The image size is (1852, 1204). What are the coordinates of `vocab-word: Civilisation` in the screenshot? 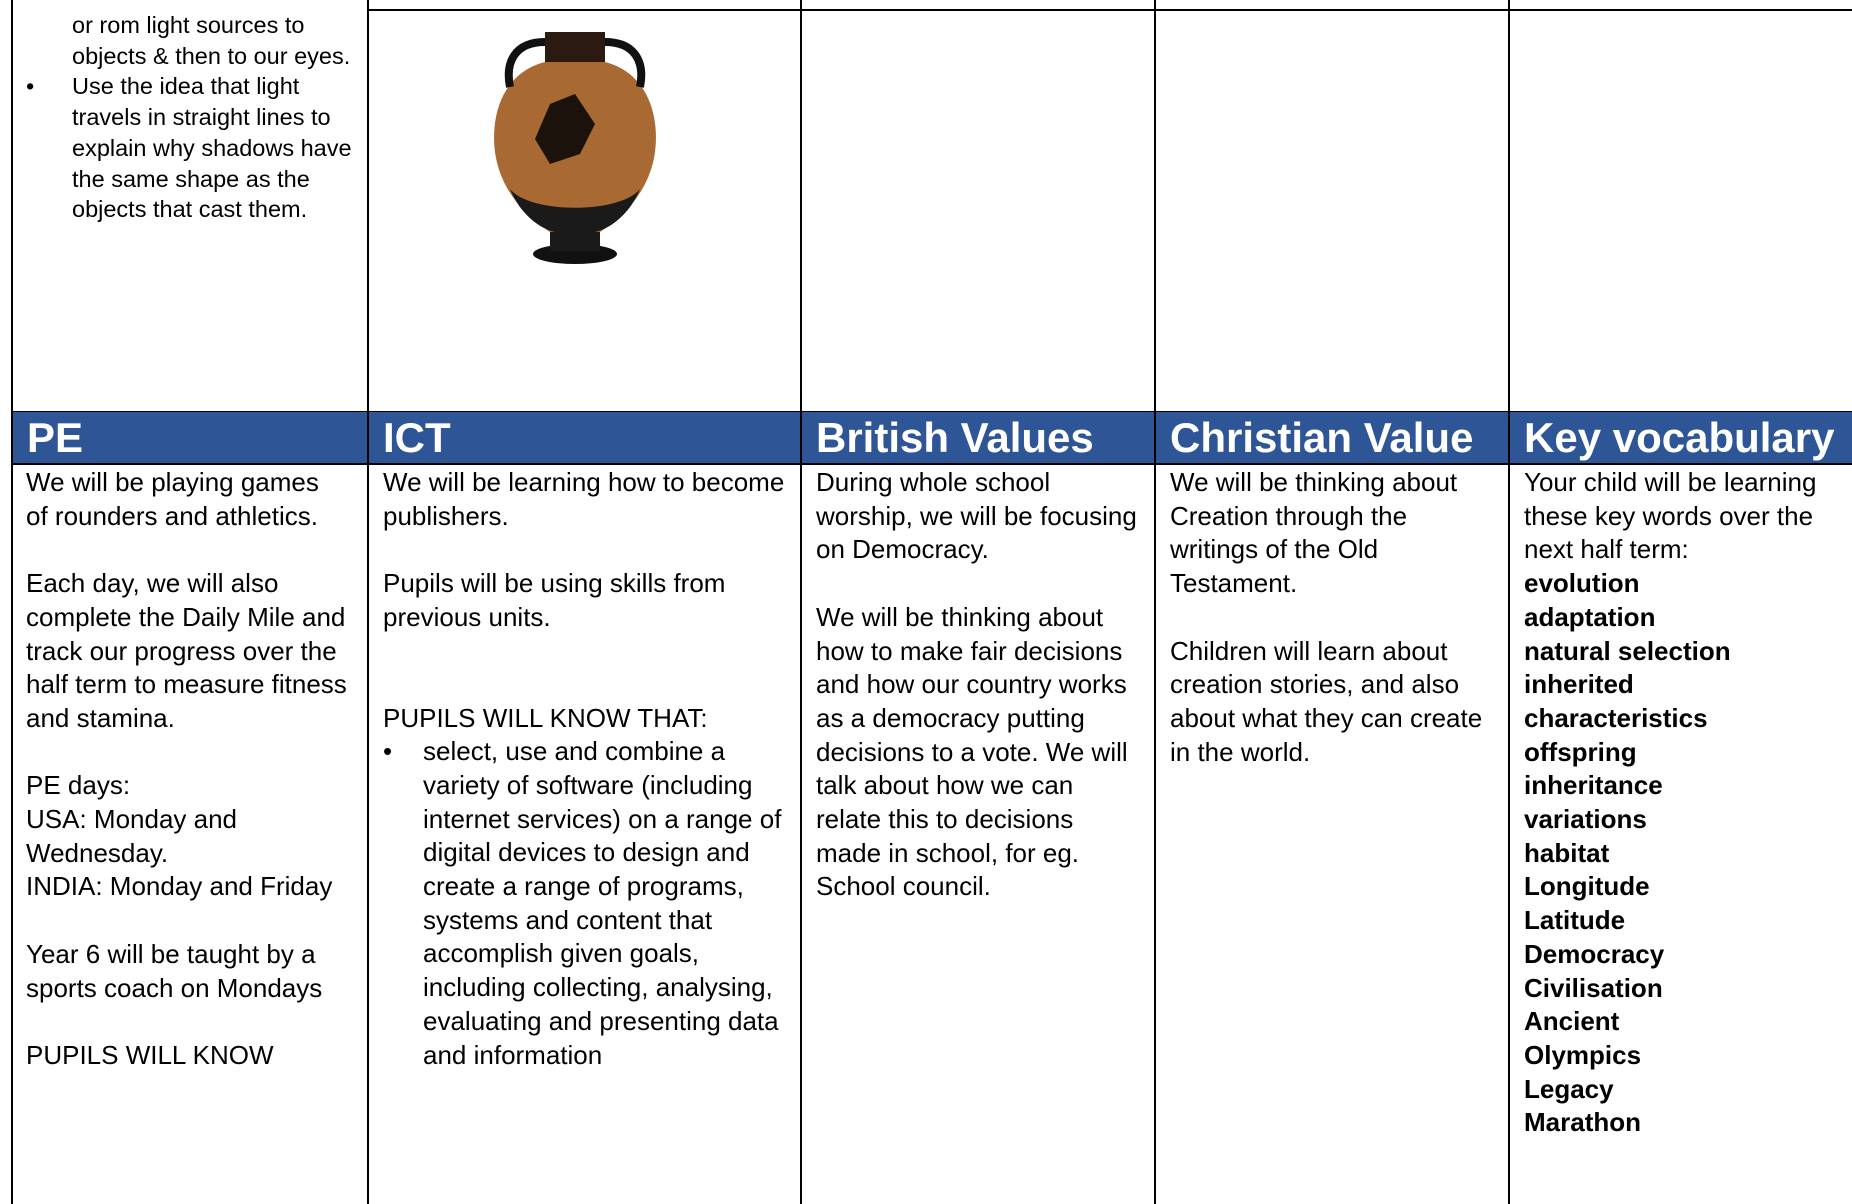 It's located at (1593, 987).